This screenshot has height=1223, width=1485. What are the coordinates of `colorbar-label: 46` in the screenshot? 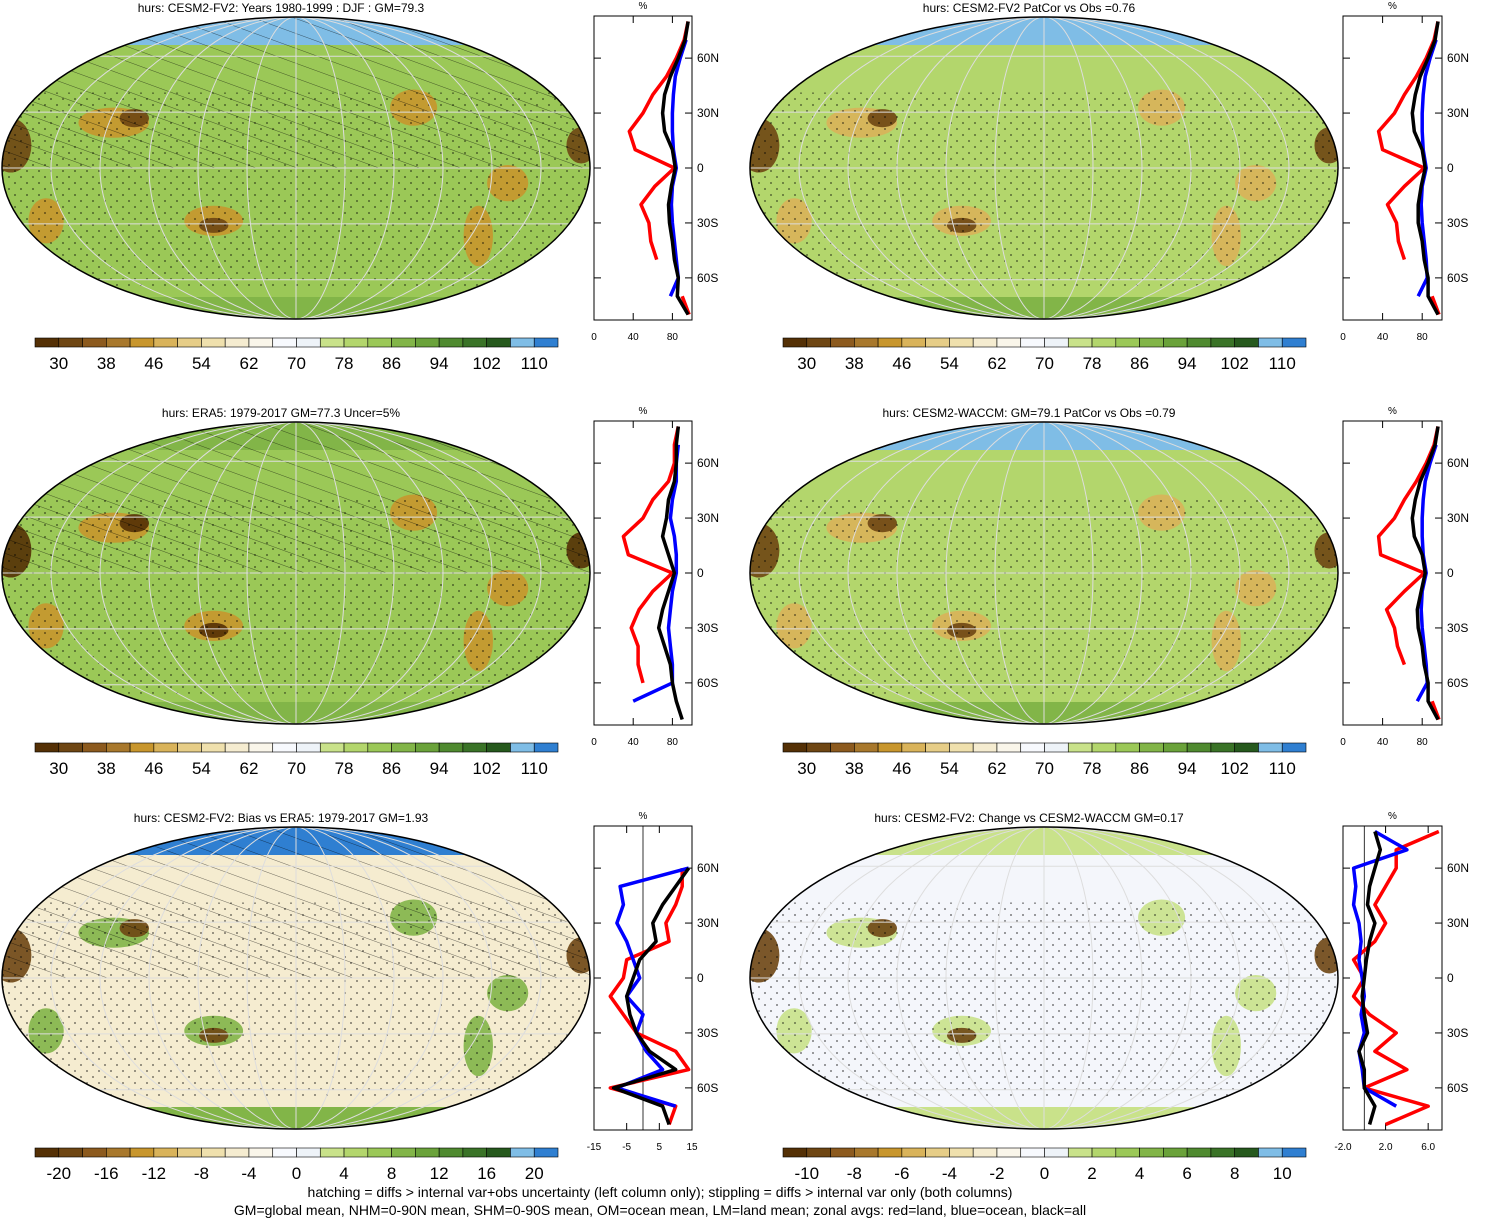 It's located at (153, 768).